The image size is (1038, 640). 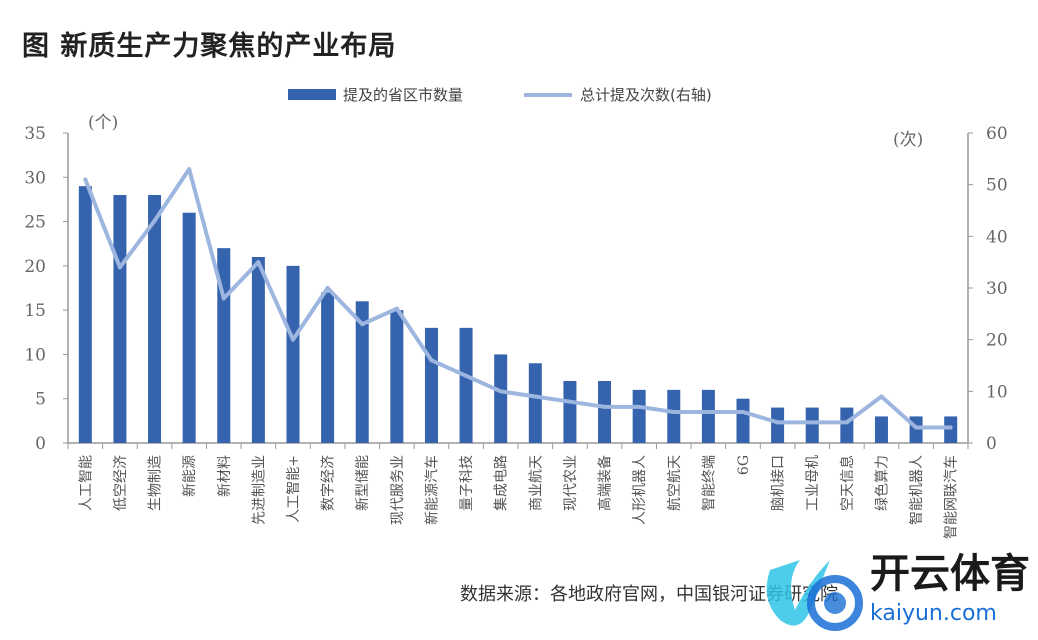 I want to click on line-point-商业航天, so click(x=535, y=396).